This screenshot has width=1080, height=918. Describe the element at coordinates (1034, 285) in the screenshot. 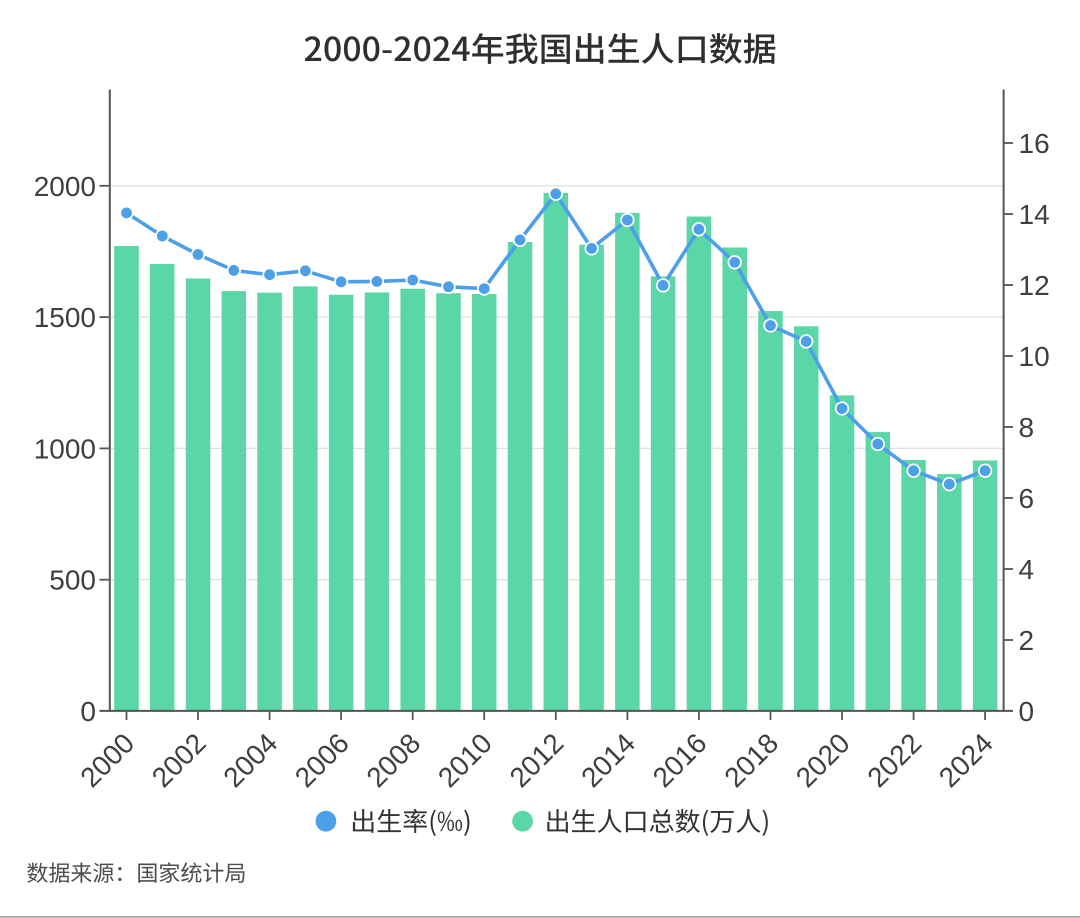

I see `svg-text: 12` at that location.